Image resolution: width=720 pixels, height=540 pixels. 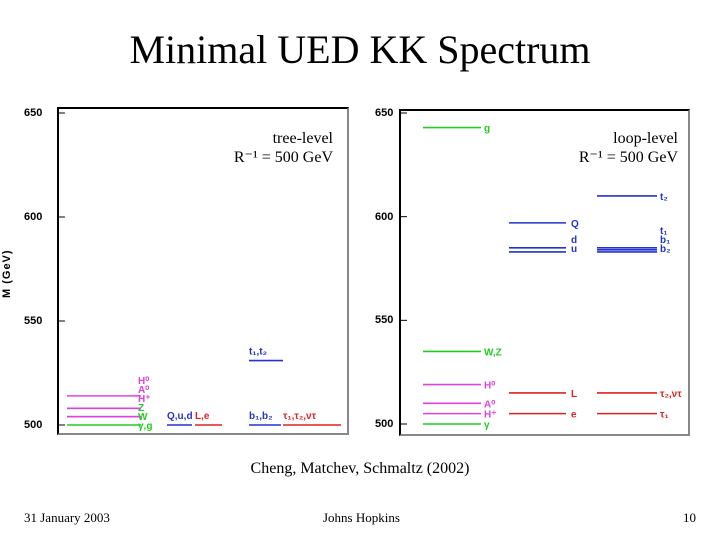 I want to click on tree-y-tick-label: 600, so click(x=33, y=217).